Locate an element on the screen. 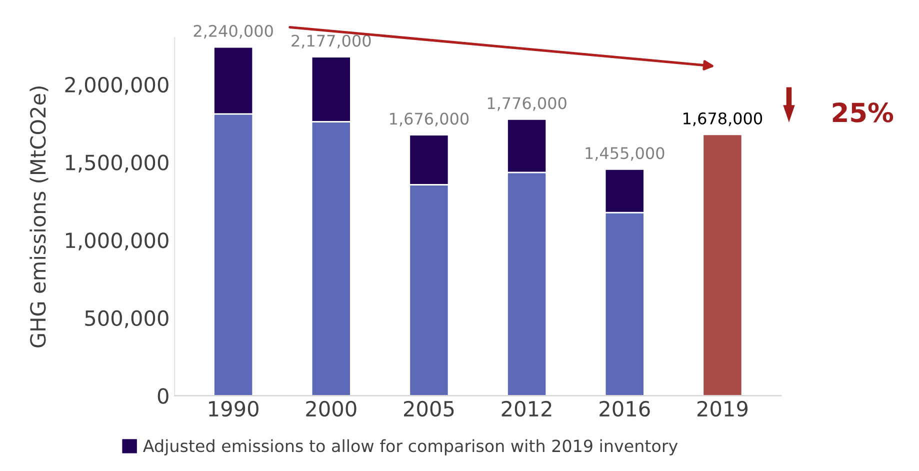 Image resolution: width=919 pixels, height=471 pixels. y-tick-label: 2,000,000 is located at coordinates (116, 85).